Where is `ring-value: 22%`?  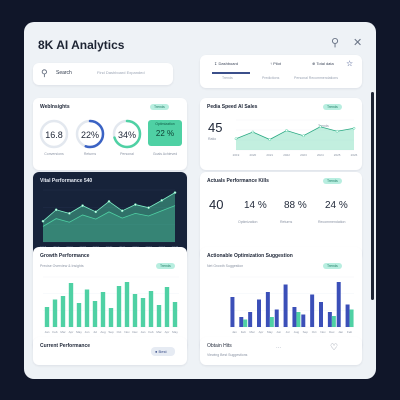 ring-value: 22% is located at coordinates (89, 135).